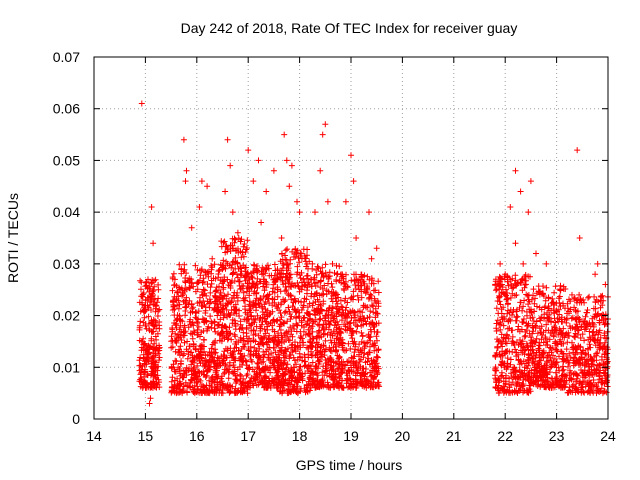  Describe the element at coordinates (66, 238) in the screenshot. I see `y-tick-labels: 0 0.01 0.02 0.03 0.04 0.05 0.06 0.07` at that location.